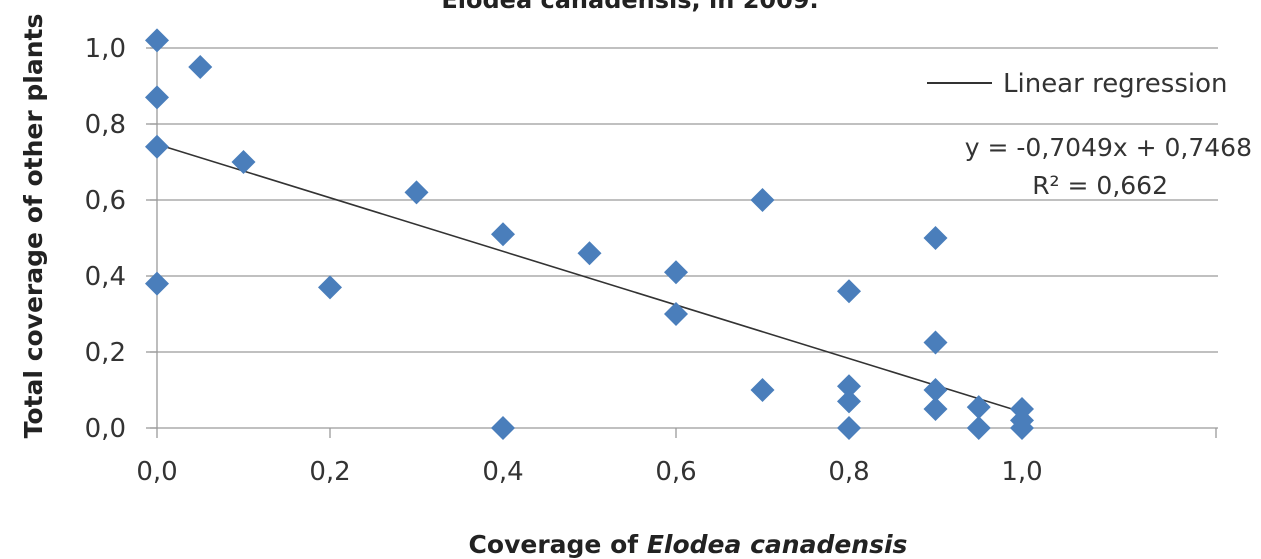  I want to click on x-tick-label: 0,6, so click(675, 472).